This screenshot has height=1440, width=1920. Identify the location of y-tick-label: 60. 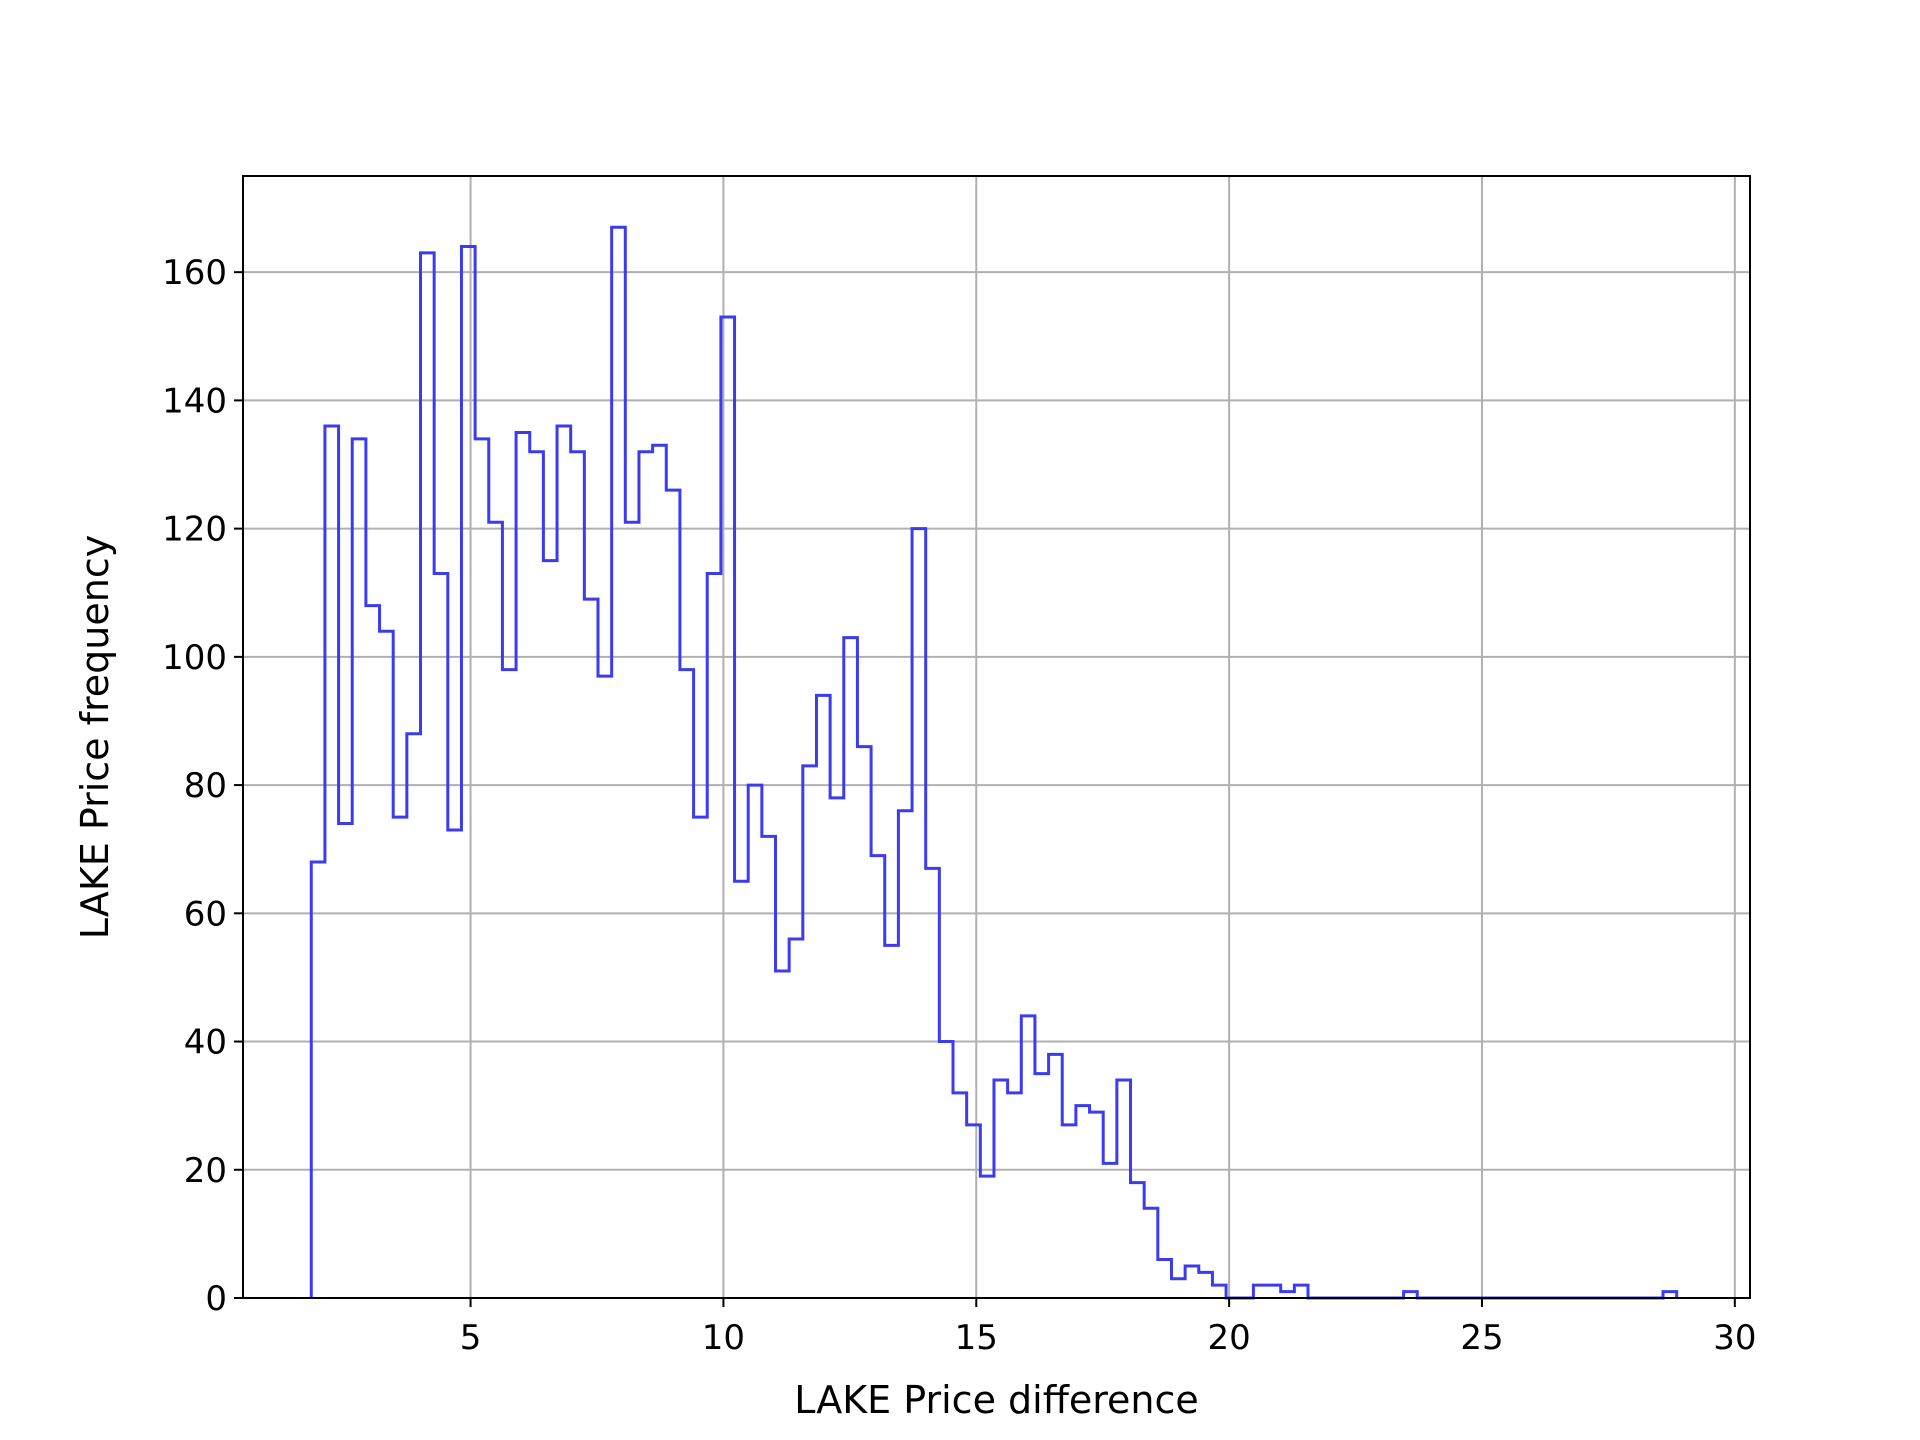
(205, 914).